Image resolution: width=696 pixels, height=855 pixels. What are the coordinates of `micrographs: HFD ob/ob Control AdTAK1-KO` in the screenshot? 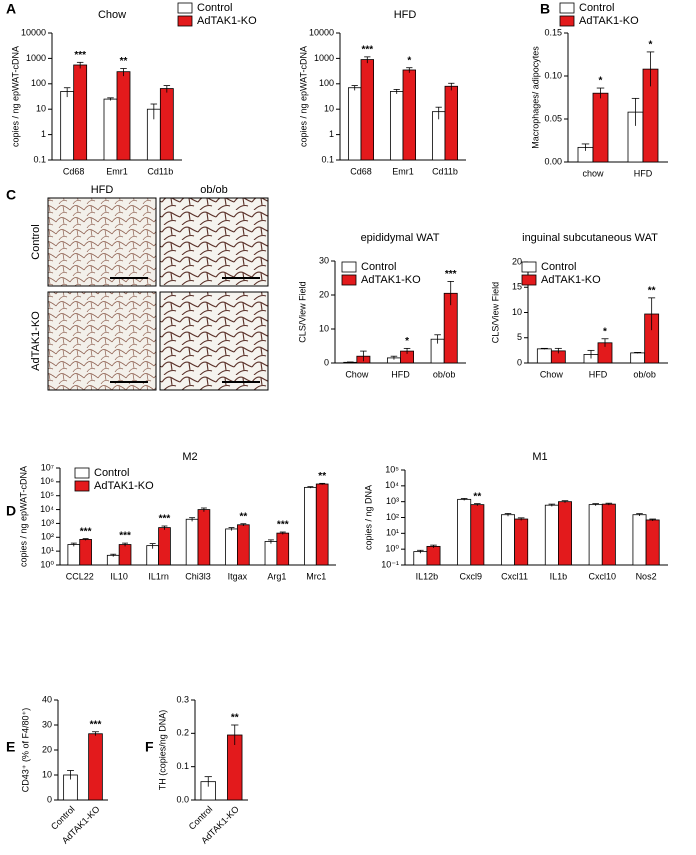 It's located at (149, 287).